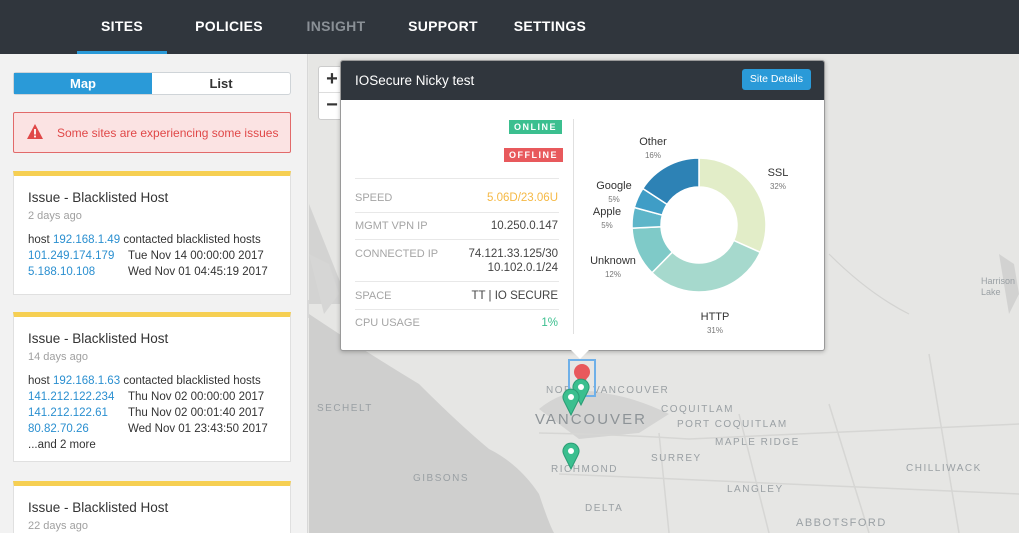 The width and height of the screenshot is (1019, 533). Describe the element at coordinates (415, 80) in the screenshot. I see `popup-title: IOSecure Nicky test` at that location.